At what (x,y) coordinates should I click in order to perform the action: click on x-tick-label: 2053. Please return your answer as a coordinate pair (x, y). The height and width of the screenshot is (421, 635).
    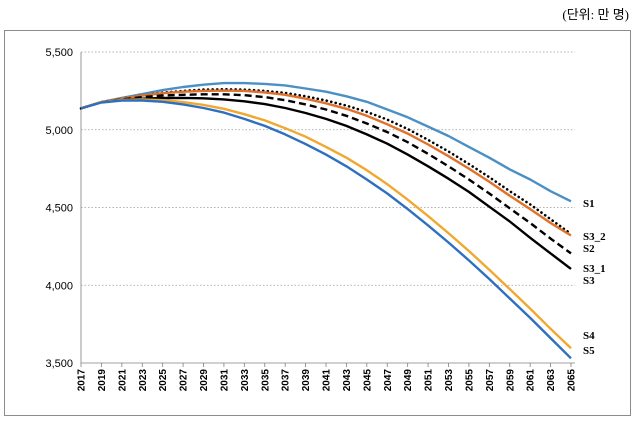
    Looking at the image, I should click on (449, 380).